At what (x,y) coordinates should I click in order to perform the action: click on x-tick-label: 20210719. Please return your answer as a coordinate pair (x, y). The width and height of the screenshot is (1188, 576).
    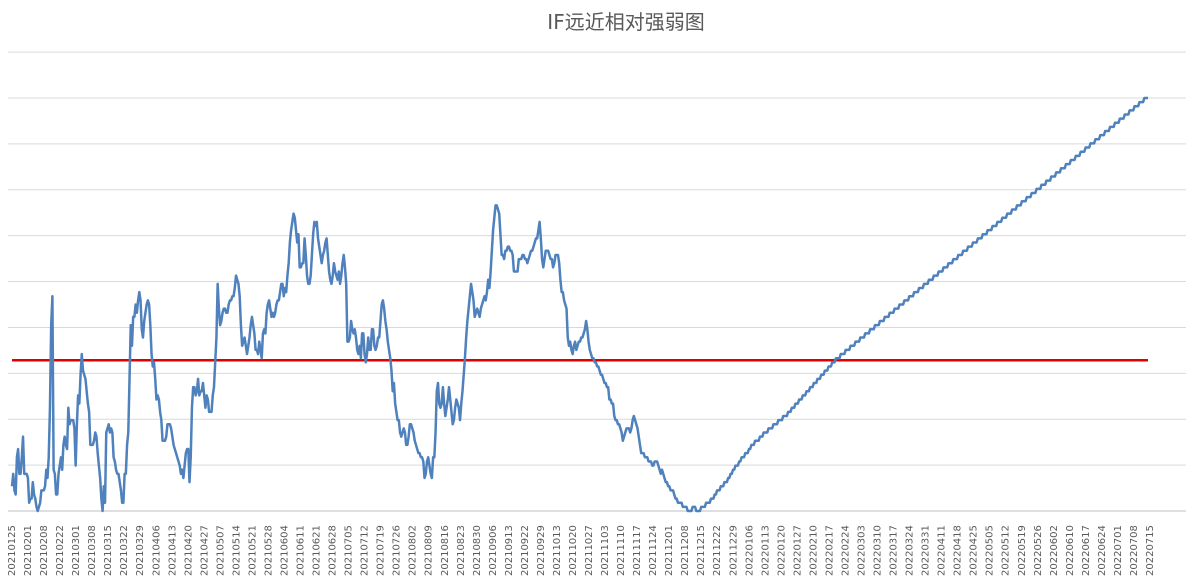
    Looking at the image, I should click on (381, 550).